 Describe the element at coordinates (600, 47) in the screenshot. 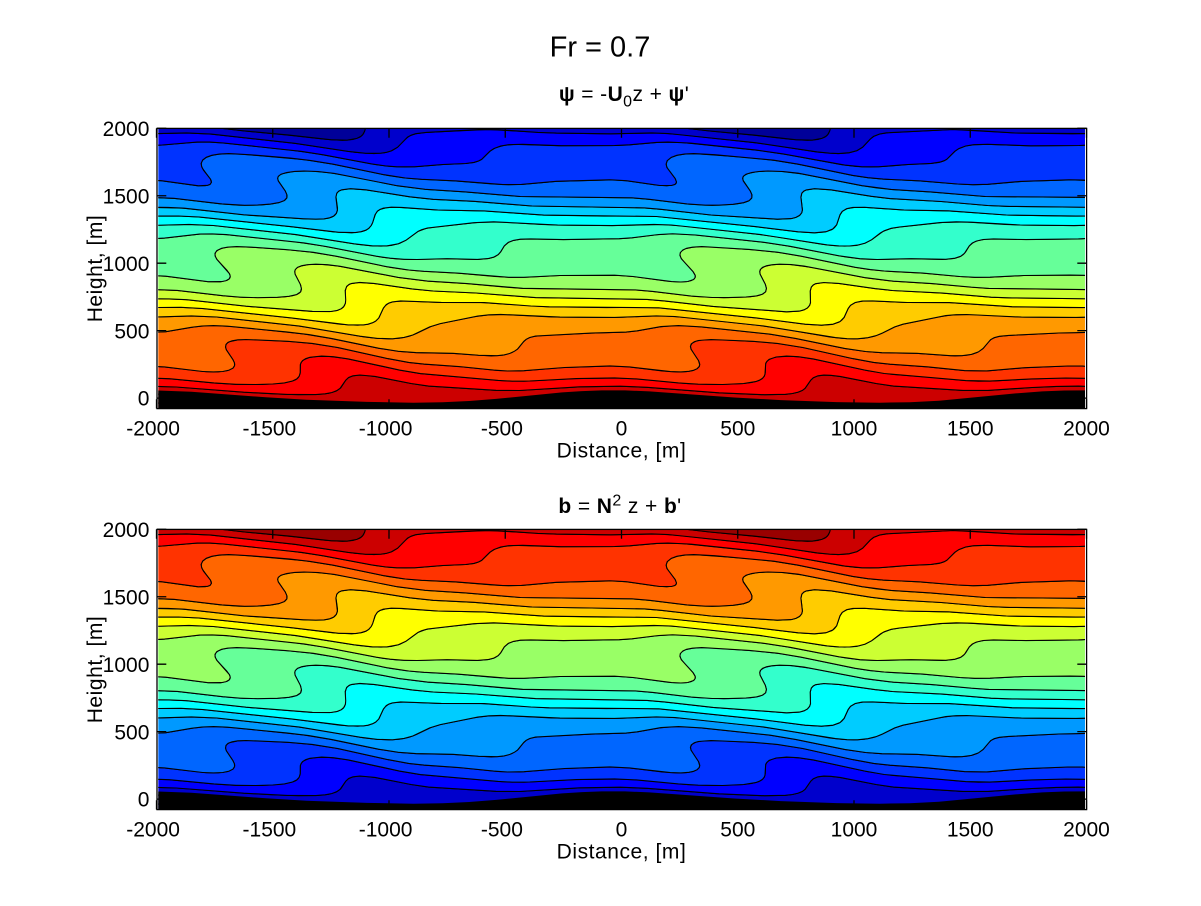

I see `svg-text: Fr = 0.7` at that location.